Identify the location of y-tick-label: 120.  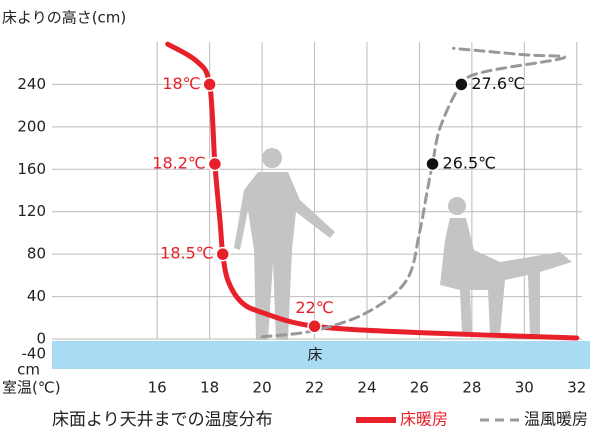
(31, 211).